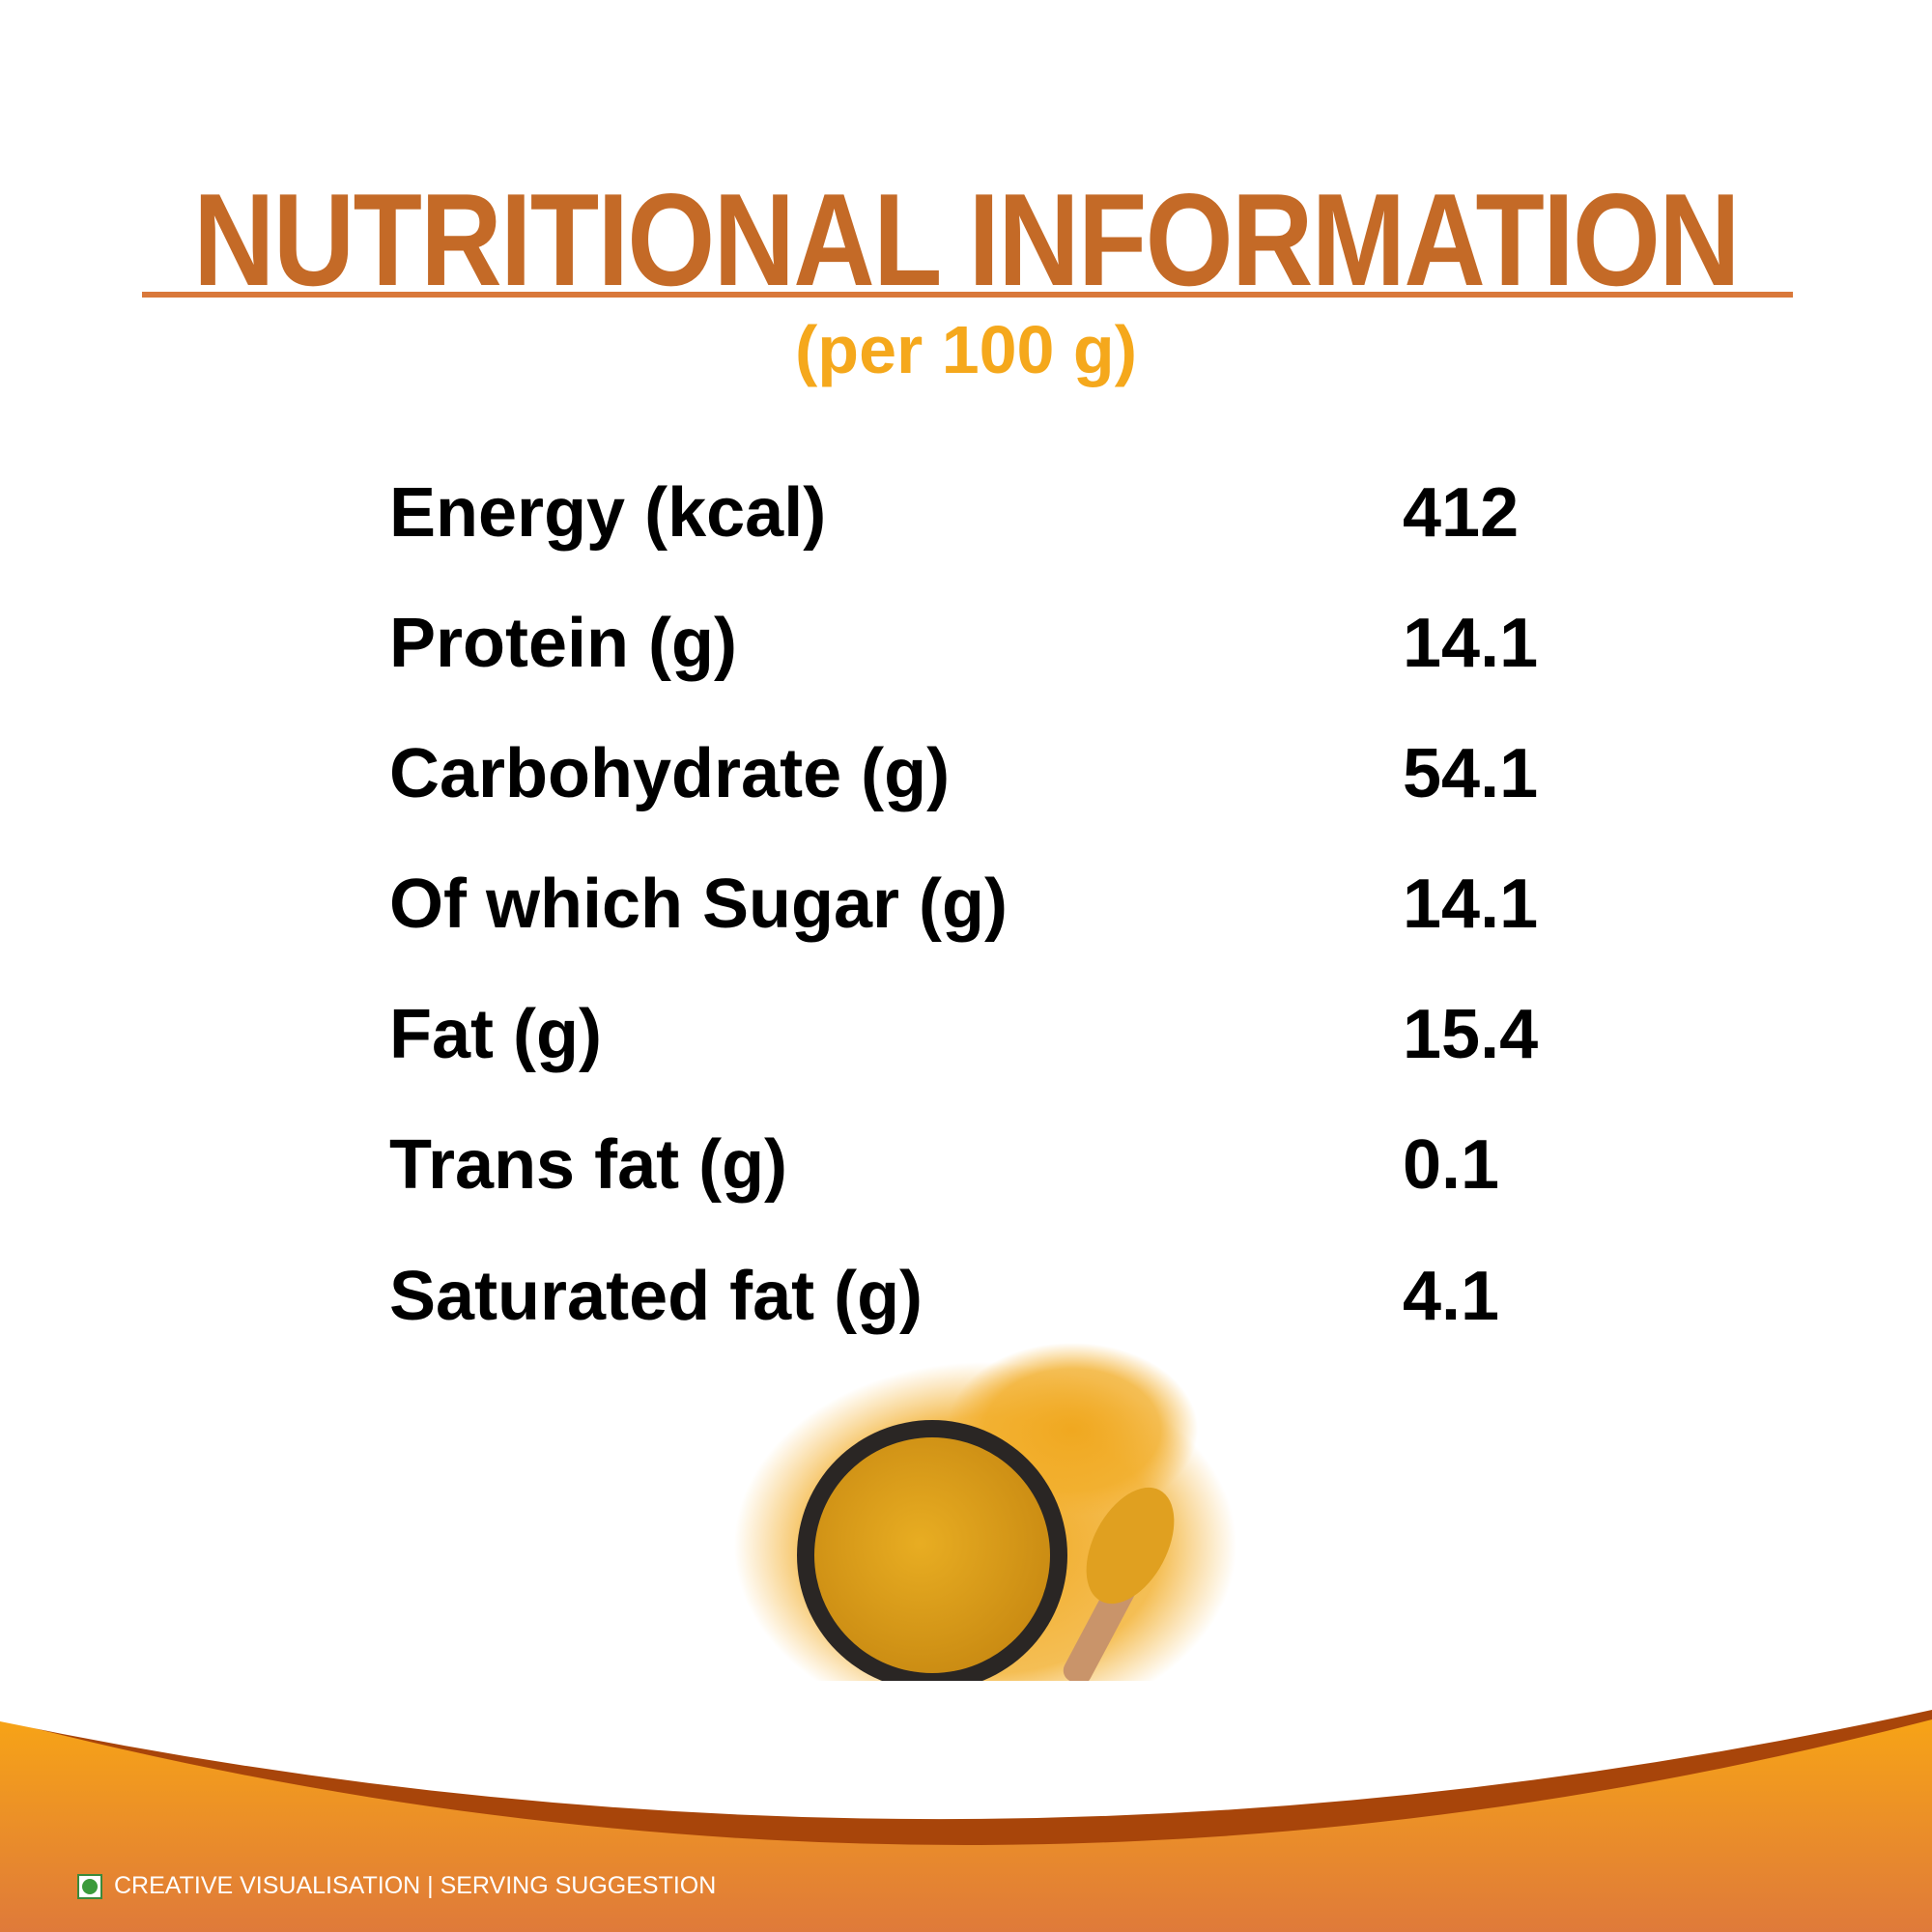 This screenshot has height=1932, width=1932. I want to click on nutrition-row: Energy (kcal) 412, so click(966, 521).